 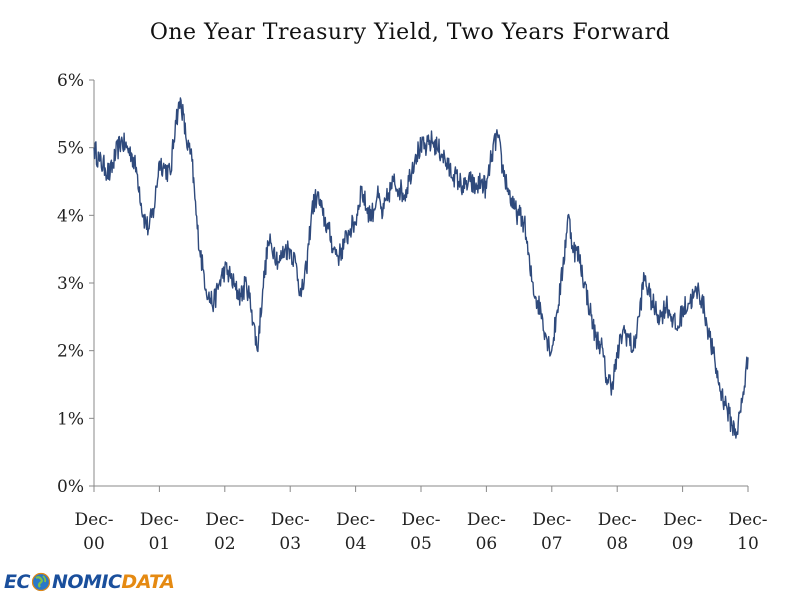 I want to click on economicdata-logo: EC NOMIC DATA, so click(x=89, y=582).